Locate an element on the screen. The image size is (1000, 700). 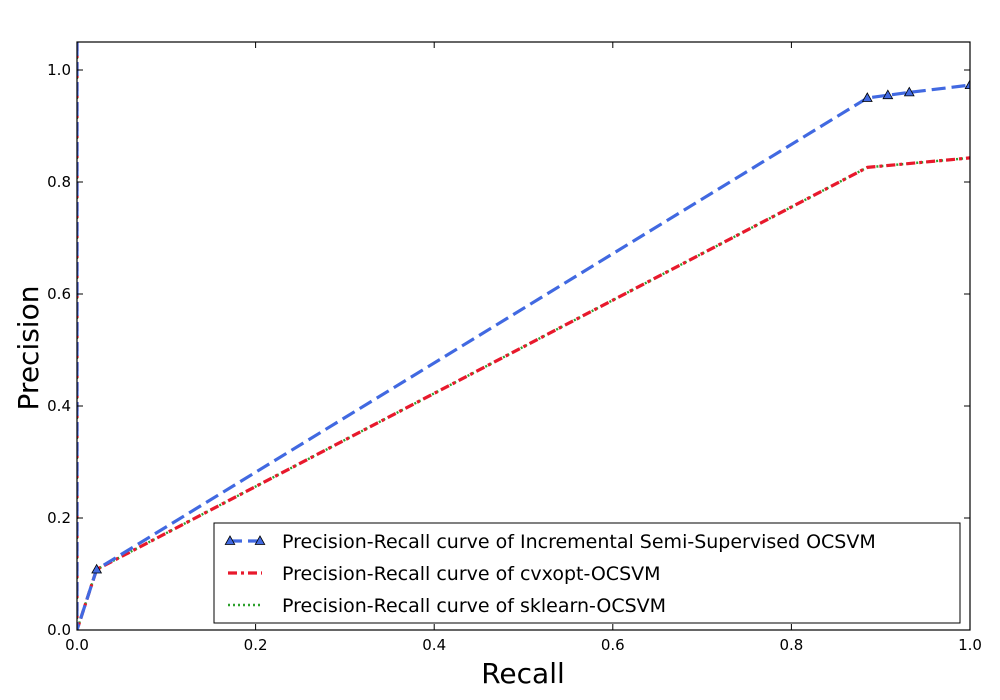
y-axis-title: Precision is located at coordinates (28, 348).